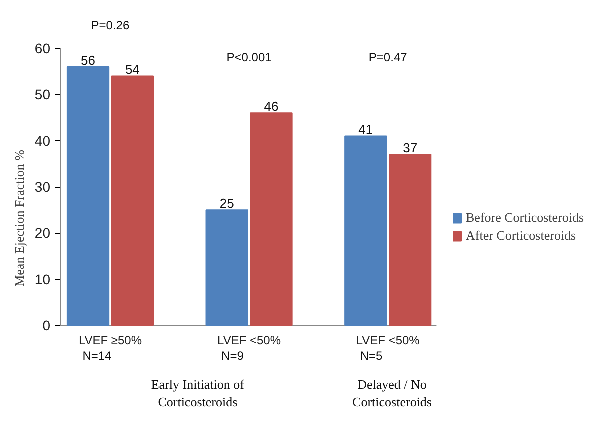 Image resolution: width=616 pixels, height=436 pixels. Describe the element at coordinates (521, 236) in the screenshot. I see `legend-label: After Corticosteroids` at that location.